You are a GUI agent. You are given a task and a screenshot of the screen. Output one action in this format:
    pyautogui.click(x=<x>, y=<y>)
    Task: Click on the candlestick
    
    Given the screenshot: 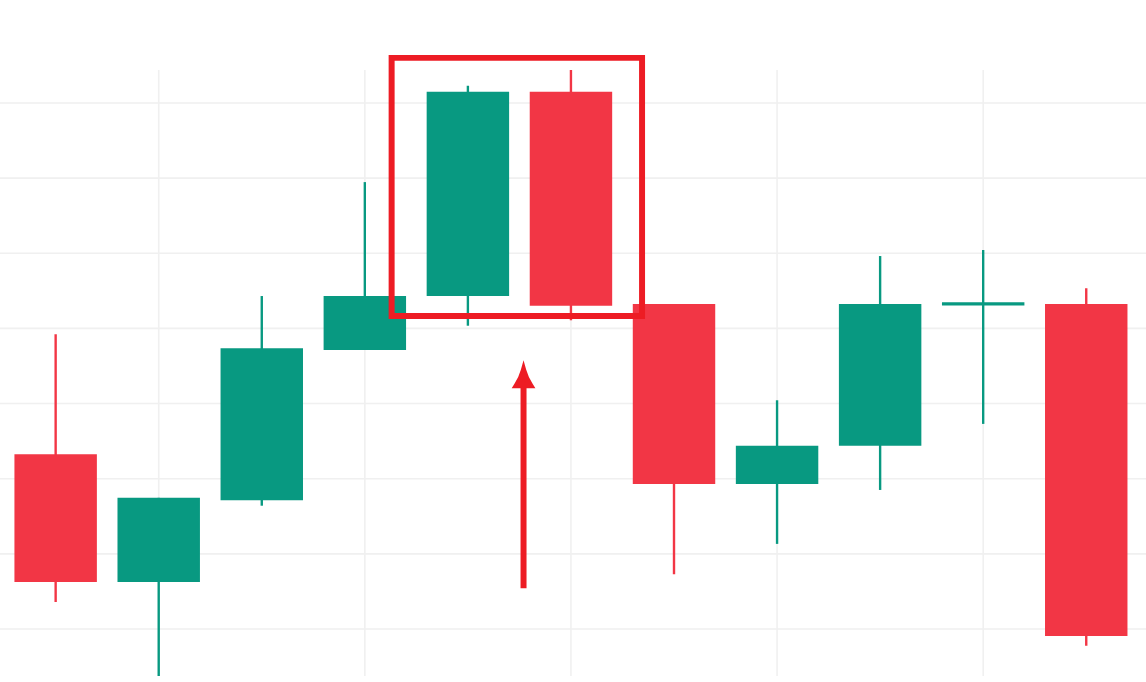 What is the action you would take?
    pyautogui.click(x=983, y=337)
    